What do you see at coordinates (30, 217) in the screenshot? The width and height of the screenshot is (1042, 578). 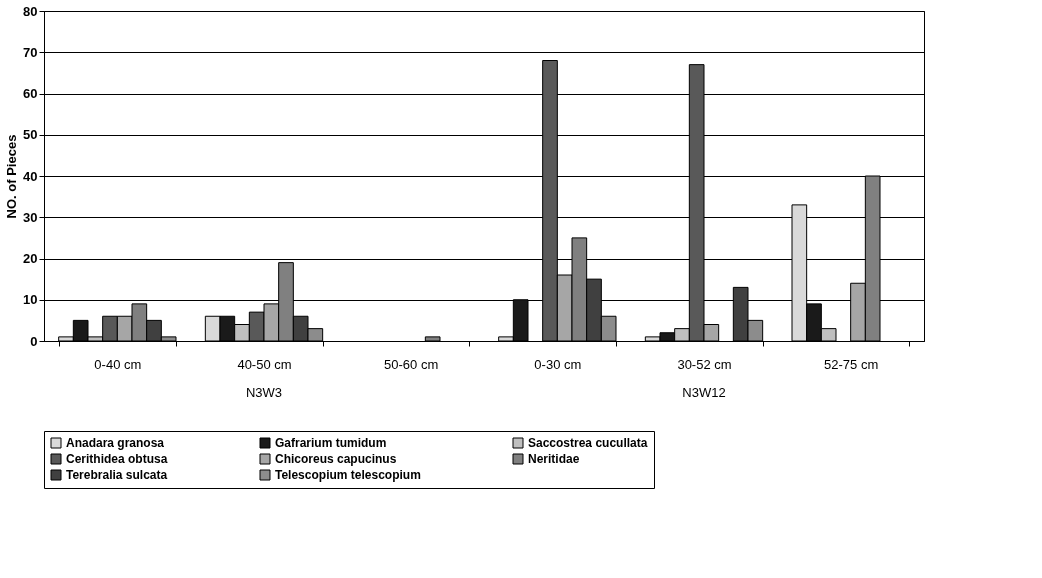 I see `y-tick-label: 30` at bounding box center [30, 217].